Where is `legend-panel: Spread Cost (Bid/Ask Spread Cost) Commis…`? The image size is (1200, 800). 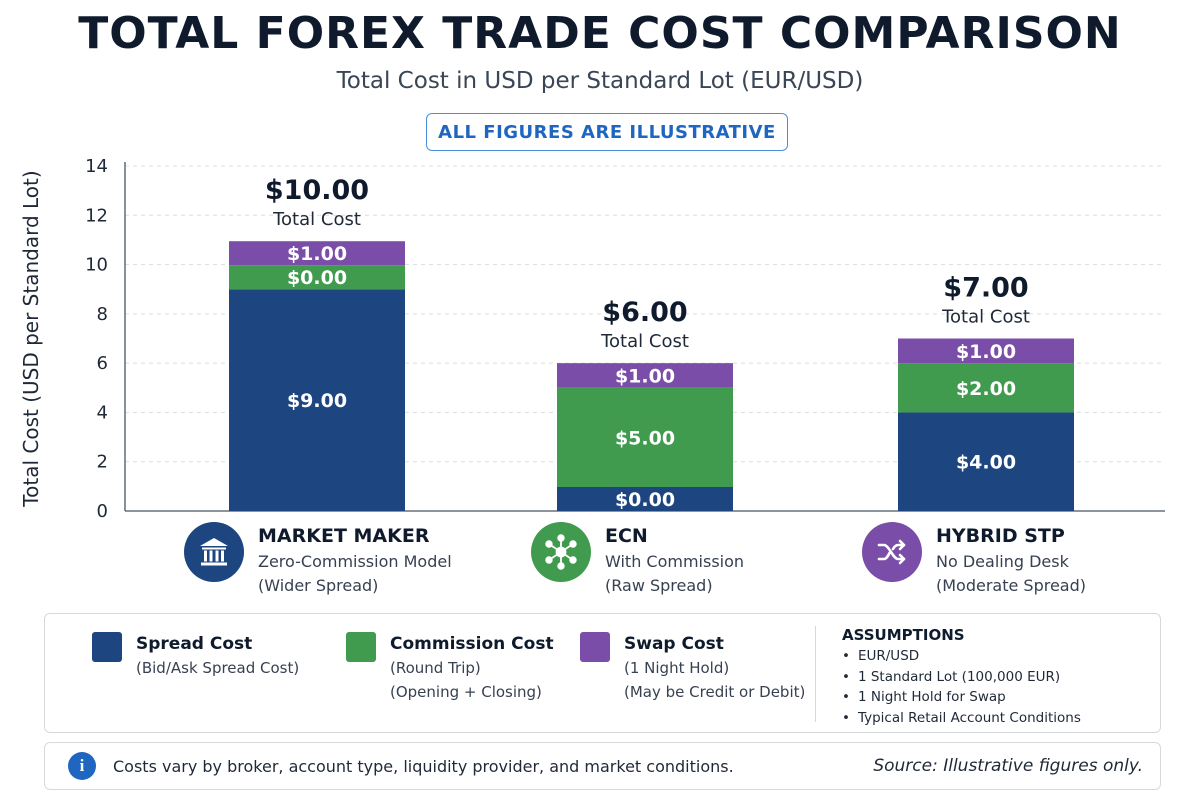 legend-panel: Spread Cost (Bid/Ask Spread Cost) Commis… is located at coordinates (602, 673).